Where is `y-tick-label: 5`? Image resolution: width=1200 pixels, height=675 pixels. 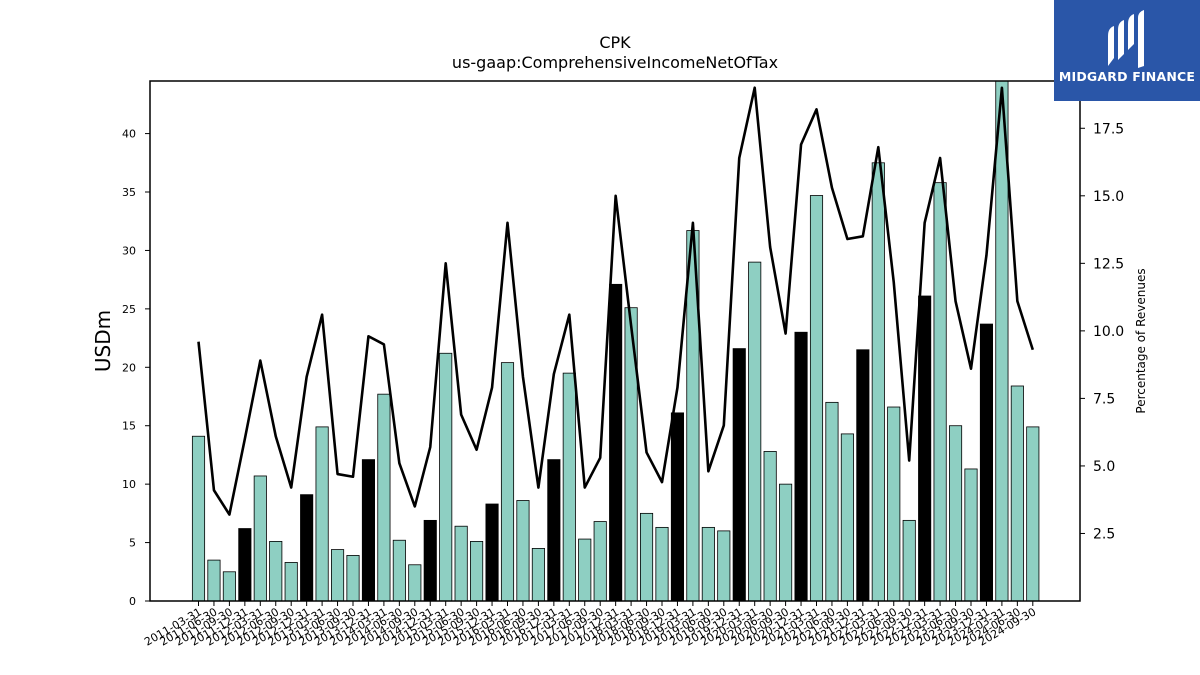 y-tick-label: 5 is located at coordinates (132, 543).